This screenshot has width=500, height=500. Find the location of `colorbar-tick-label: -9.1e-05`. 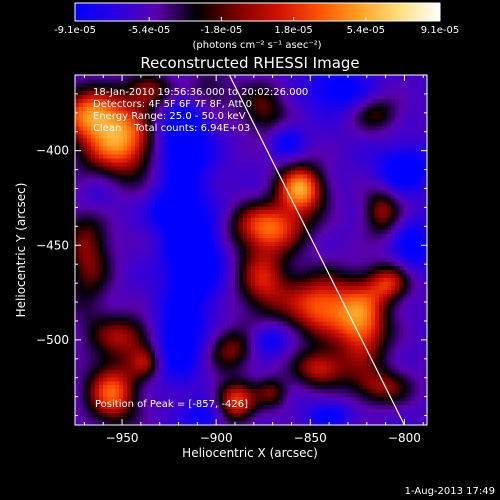

colorbar-tick-label: -9.1e-05 is located at coordinates (75, 30).